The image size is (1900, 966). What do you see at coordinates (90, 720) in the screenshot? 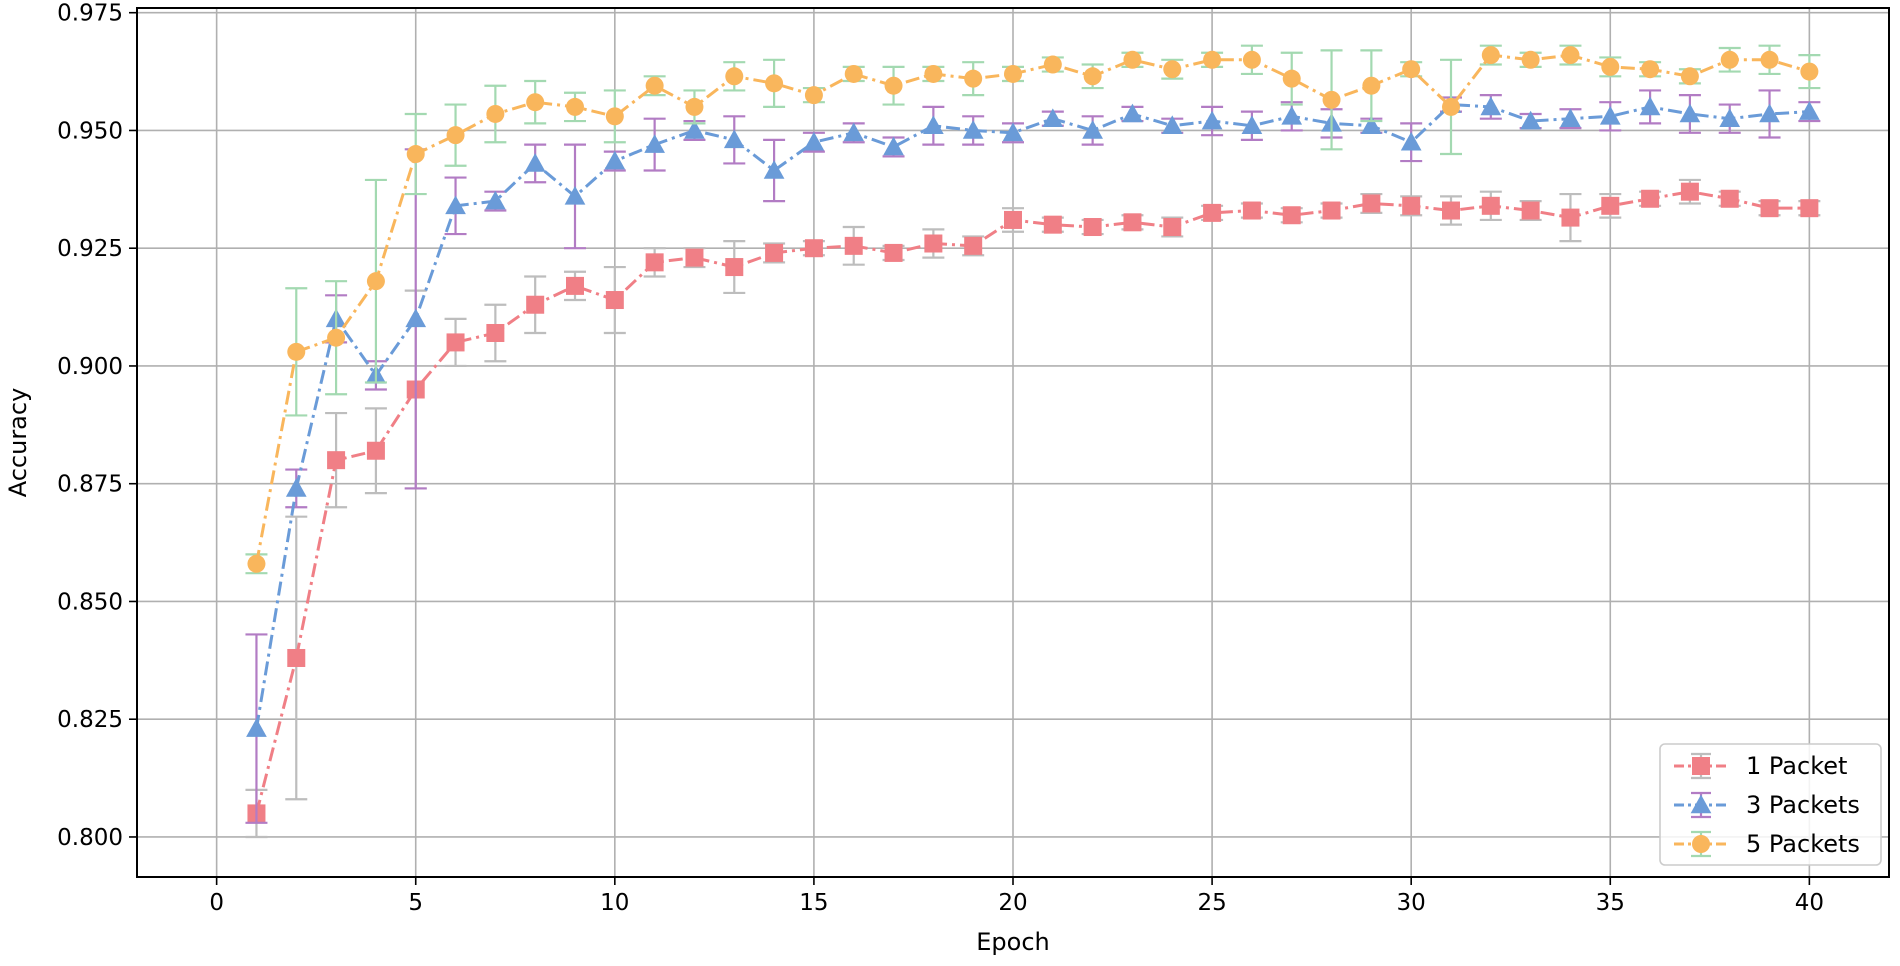
I see `y-tick-label: 0.825` at bounding box center [90, 720].